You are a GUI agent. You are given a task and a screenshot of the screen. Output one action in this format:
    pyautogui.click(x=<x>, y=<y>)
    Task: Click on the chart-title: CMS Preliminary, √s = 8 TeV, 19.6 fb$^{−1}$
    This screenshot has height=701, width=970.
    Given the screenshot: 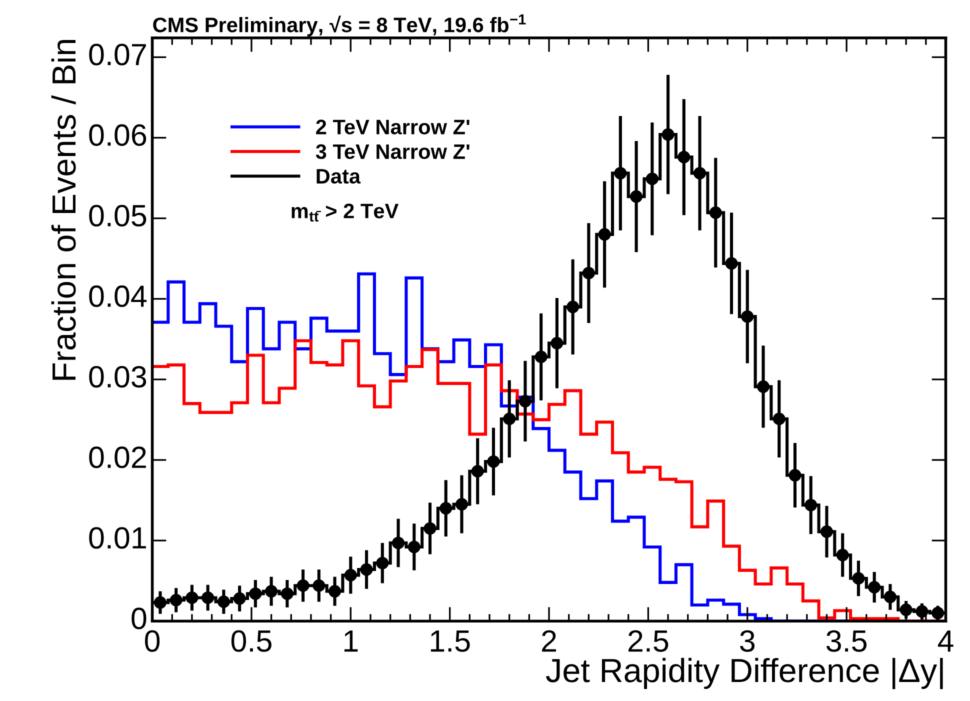 What is the action you would take?
    pyautogui.click(x=339, y=25)
    